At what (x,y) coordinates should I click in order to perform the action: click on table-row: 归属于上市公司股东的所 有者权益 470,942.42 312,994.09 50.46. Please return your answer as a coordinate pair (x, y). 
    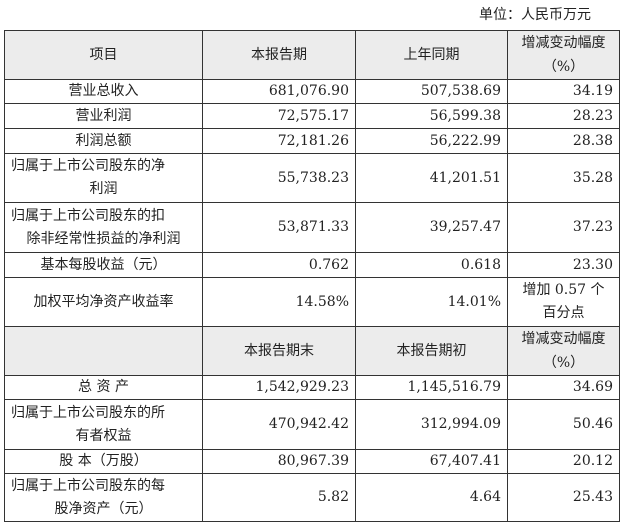
    Looking at the image, I should click on (312, 424).